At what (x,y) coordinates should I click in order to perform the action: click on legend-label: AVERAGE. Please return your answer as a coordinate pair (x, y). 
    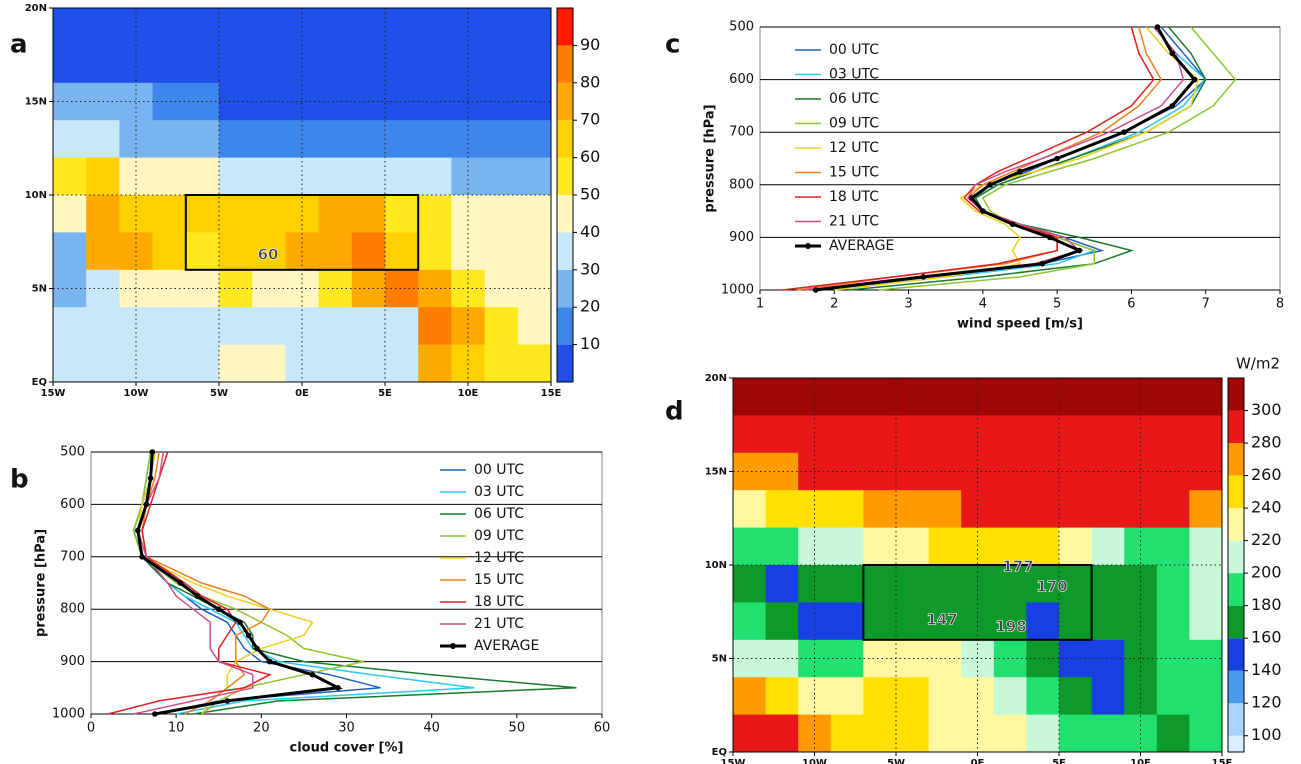
    Looking at the image, I should click on (506, 646).